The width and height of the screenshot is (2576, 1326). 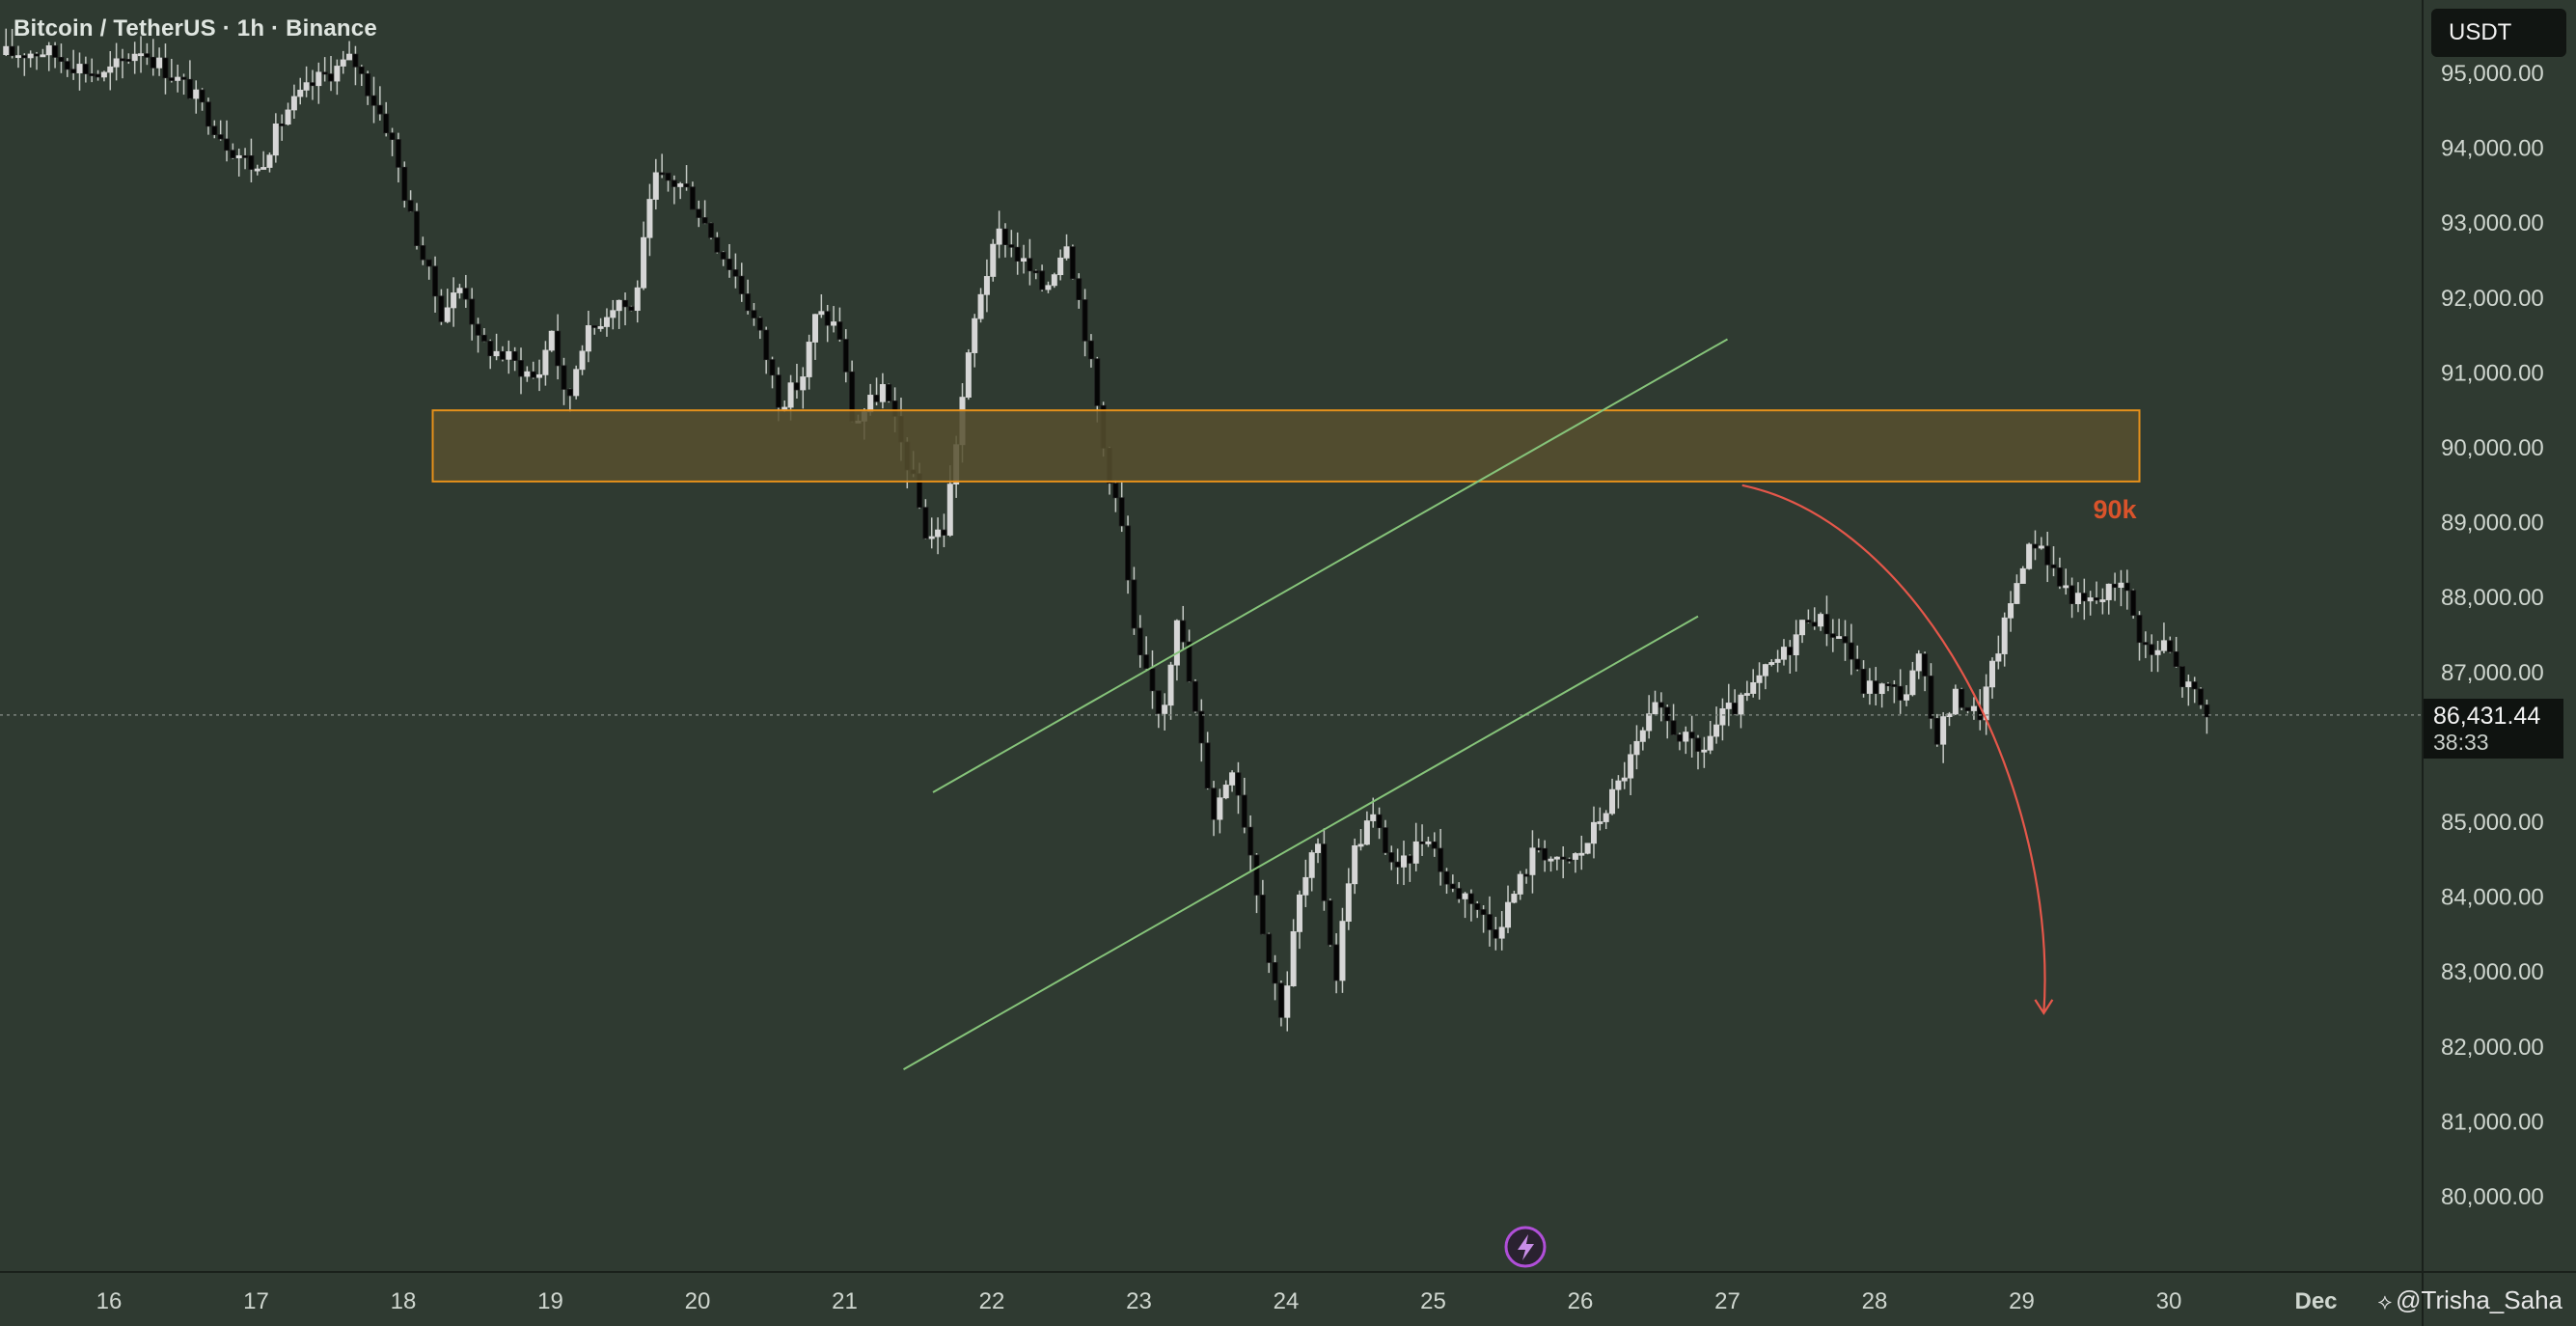 What do you see at coordinates (1286, 446) in the screenshot?
I see `resistance-zone` at bounding box center [1286, 446].